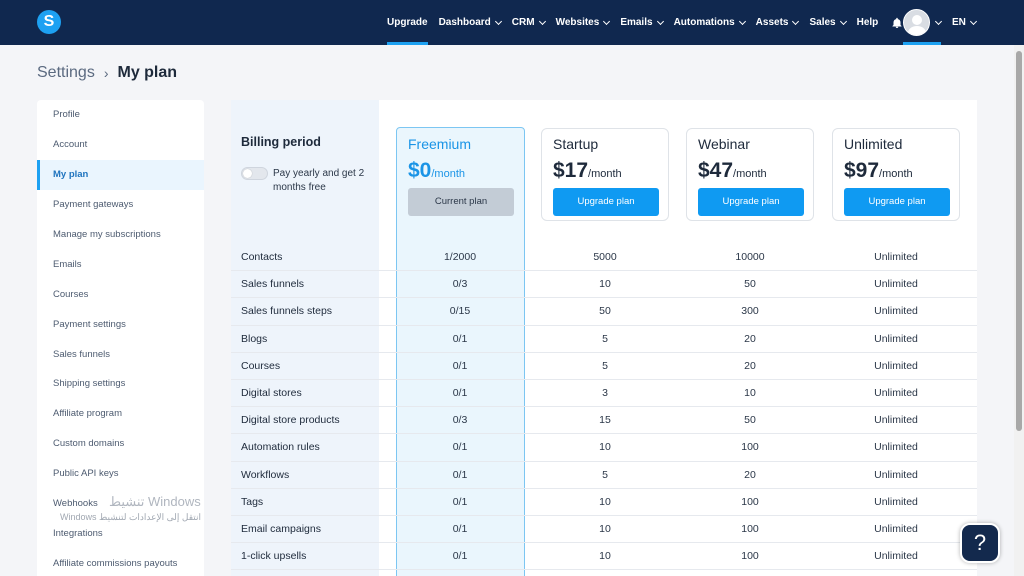 This screenshot has width=1024, height=576. I want to click on sidebar-item-my-plan: My plan, so click(120, 174).